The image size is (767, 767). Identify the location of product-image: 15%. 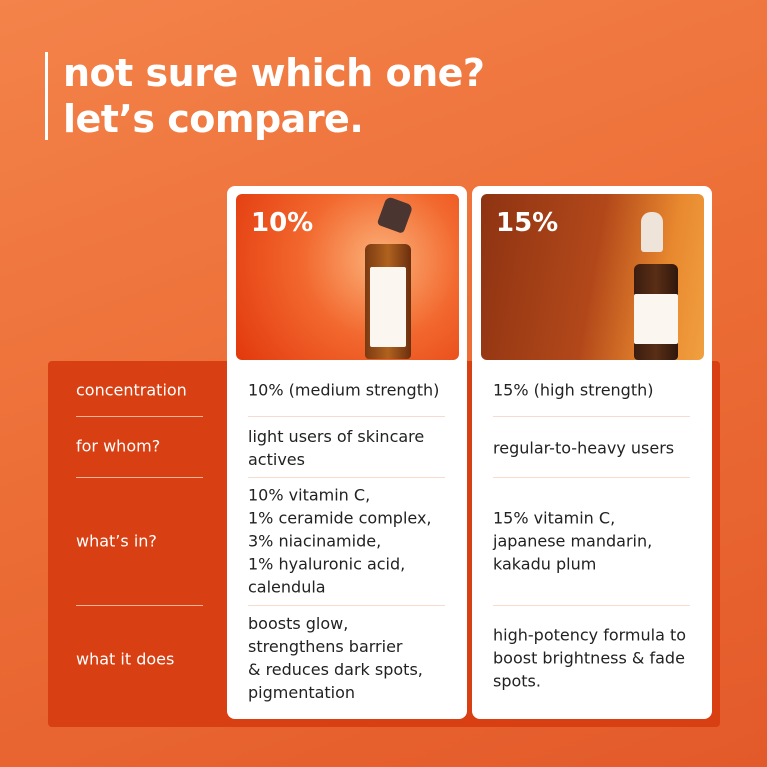
(592, 277).